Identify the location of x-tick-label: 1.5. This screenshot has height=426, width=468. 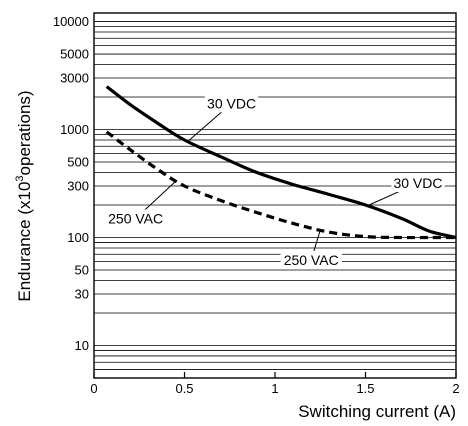
(365, 388).